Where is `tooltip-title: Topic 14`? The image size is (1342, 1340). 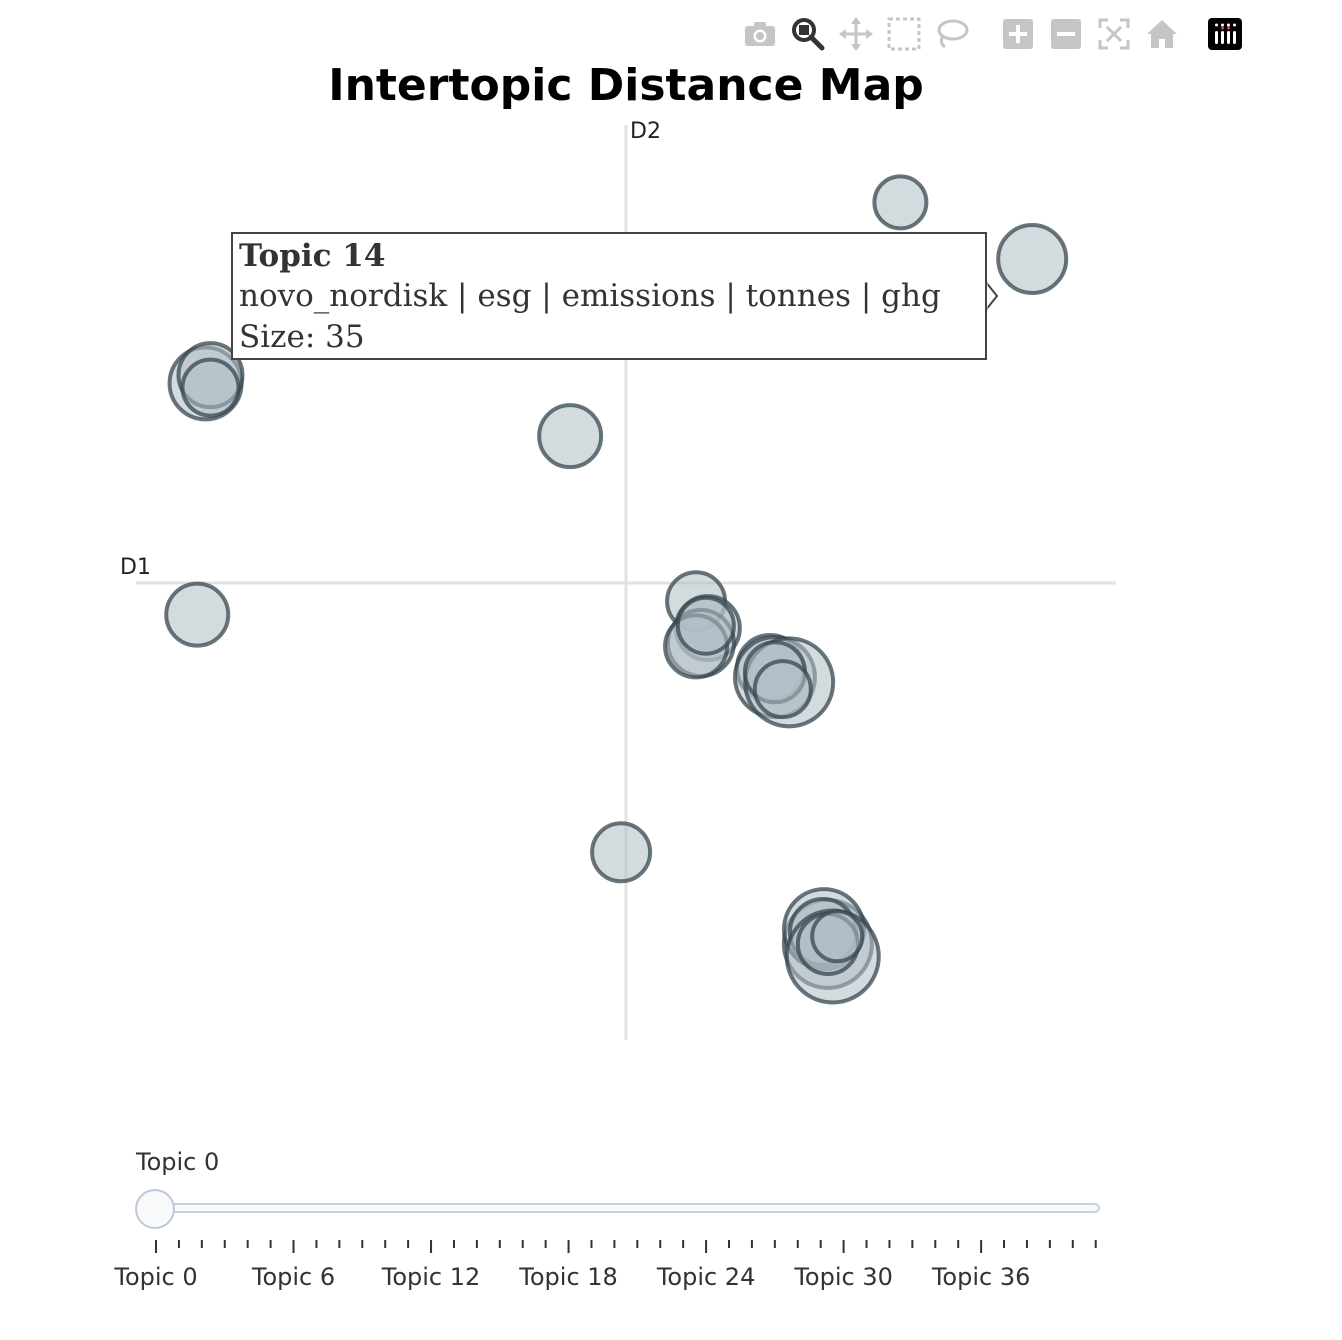
tooltip-title: Topic 14 is located at coordinates (312, 256).